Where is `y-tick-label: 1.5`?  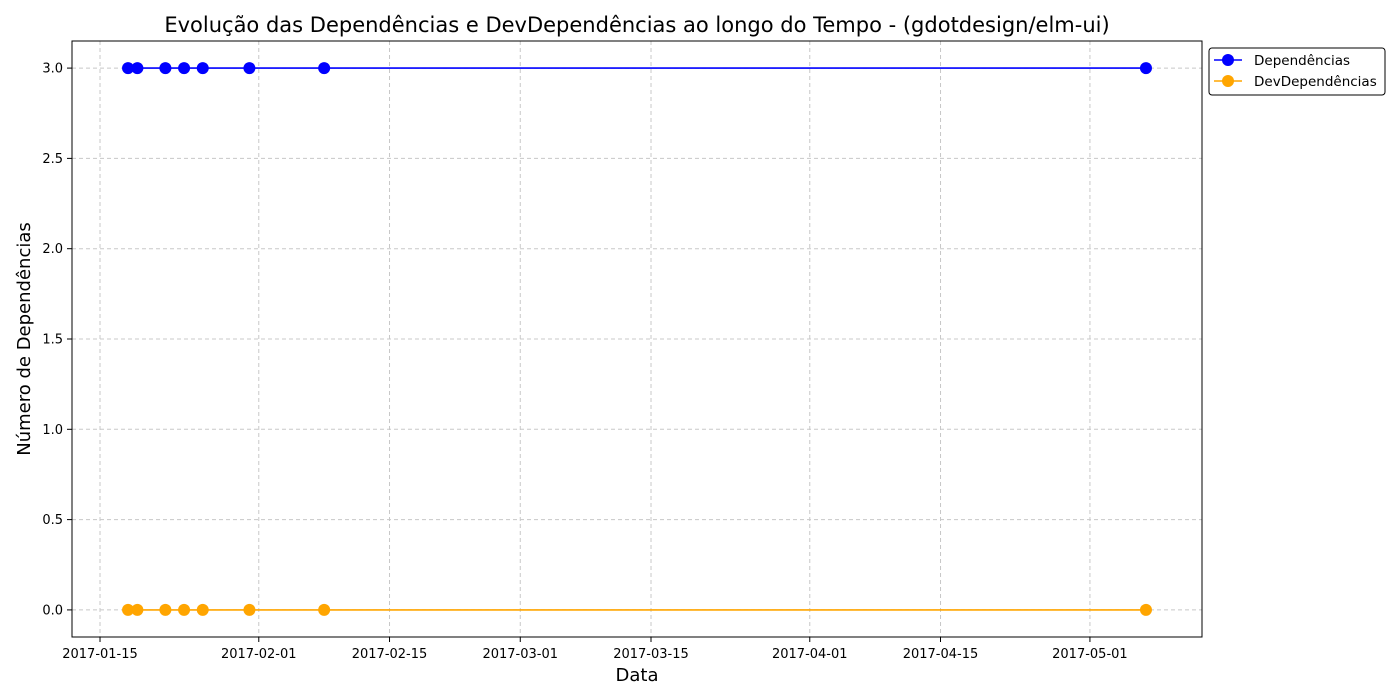 y-tick-label: 1.5 is located at coordinates (52, 340).